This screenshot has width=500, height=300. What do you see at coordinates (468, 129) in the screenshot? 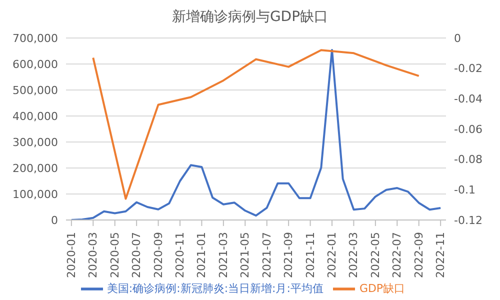
I see `y2-tick-label: -0.06` at bounding box center [468, 129].